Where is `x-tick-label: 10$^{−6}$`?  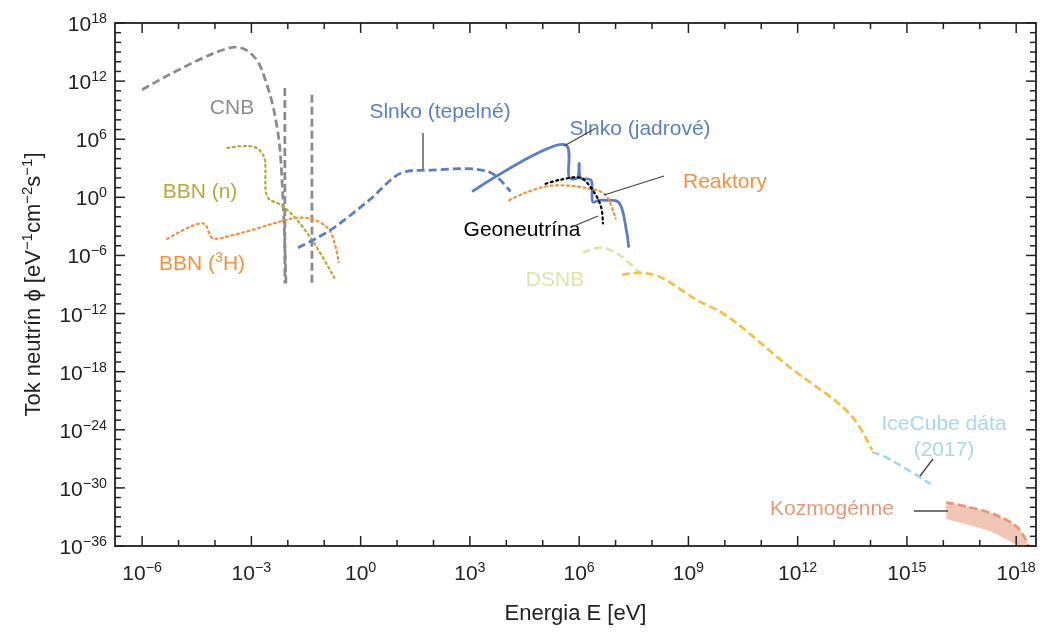 x-tick-label: 10$^{−6}$ is located at coordinates (142, 571).